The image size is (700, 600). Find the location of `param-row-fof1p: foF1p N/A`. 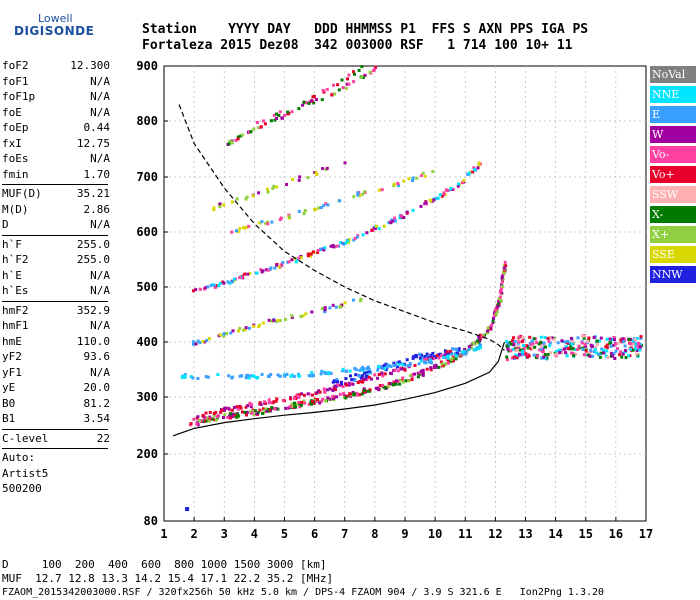

param-row-fof1p: foF1p N/A is located at coordinates (56, 97).